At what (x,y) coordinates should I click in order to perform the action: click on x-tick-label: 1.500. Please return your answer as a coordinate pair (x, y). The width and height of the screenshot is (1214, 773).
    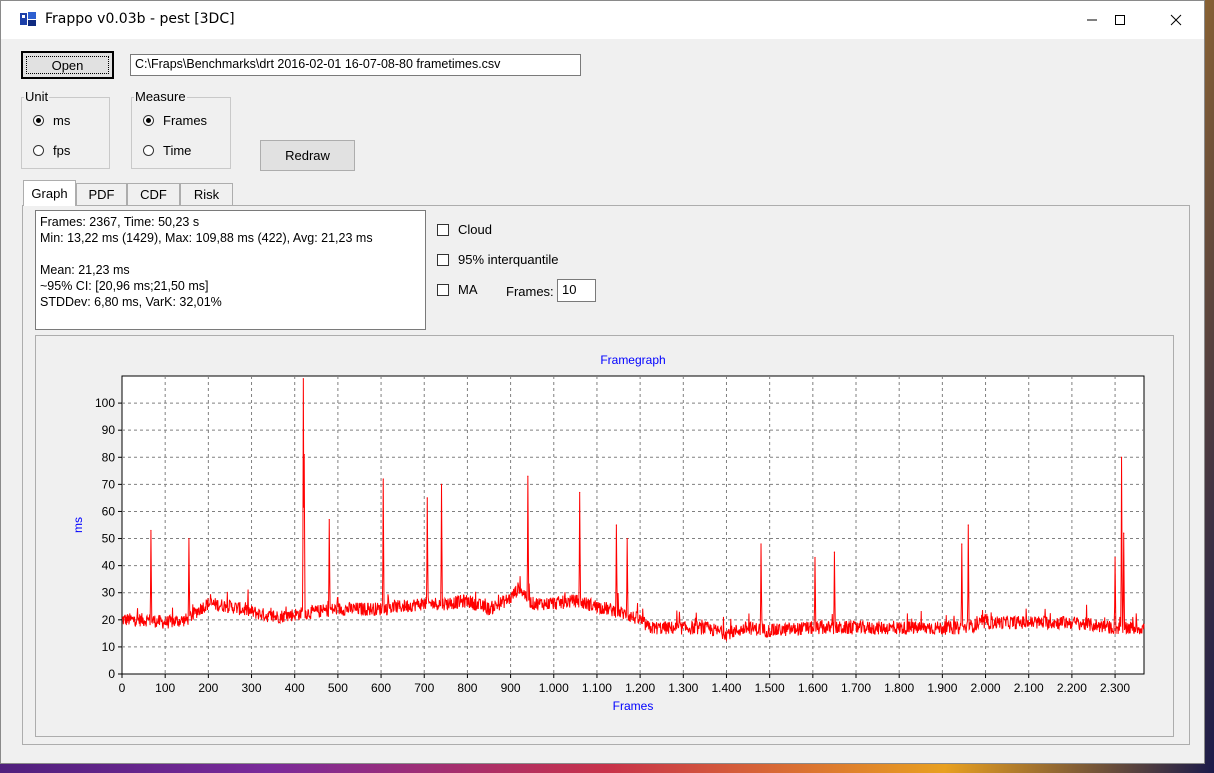
    Looking at the image, I should click on (770, 688).